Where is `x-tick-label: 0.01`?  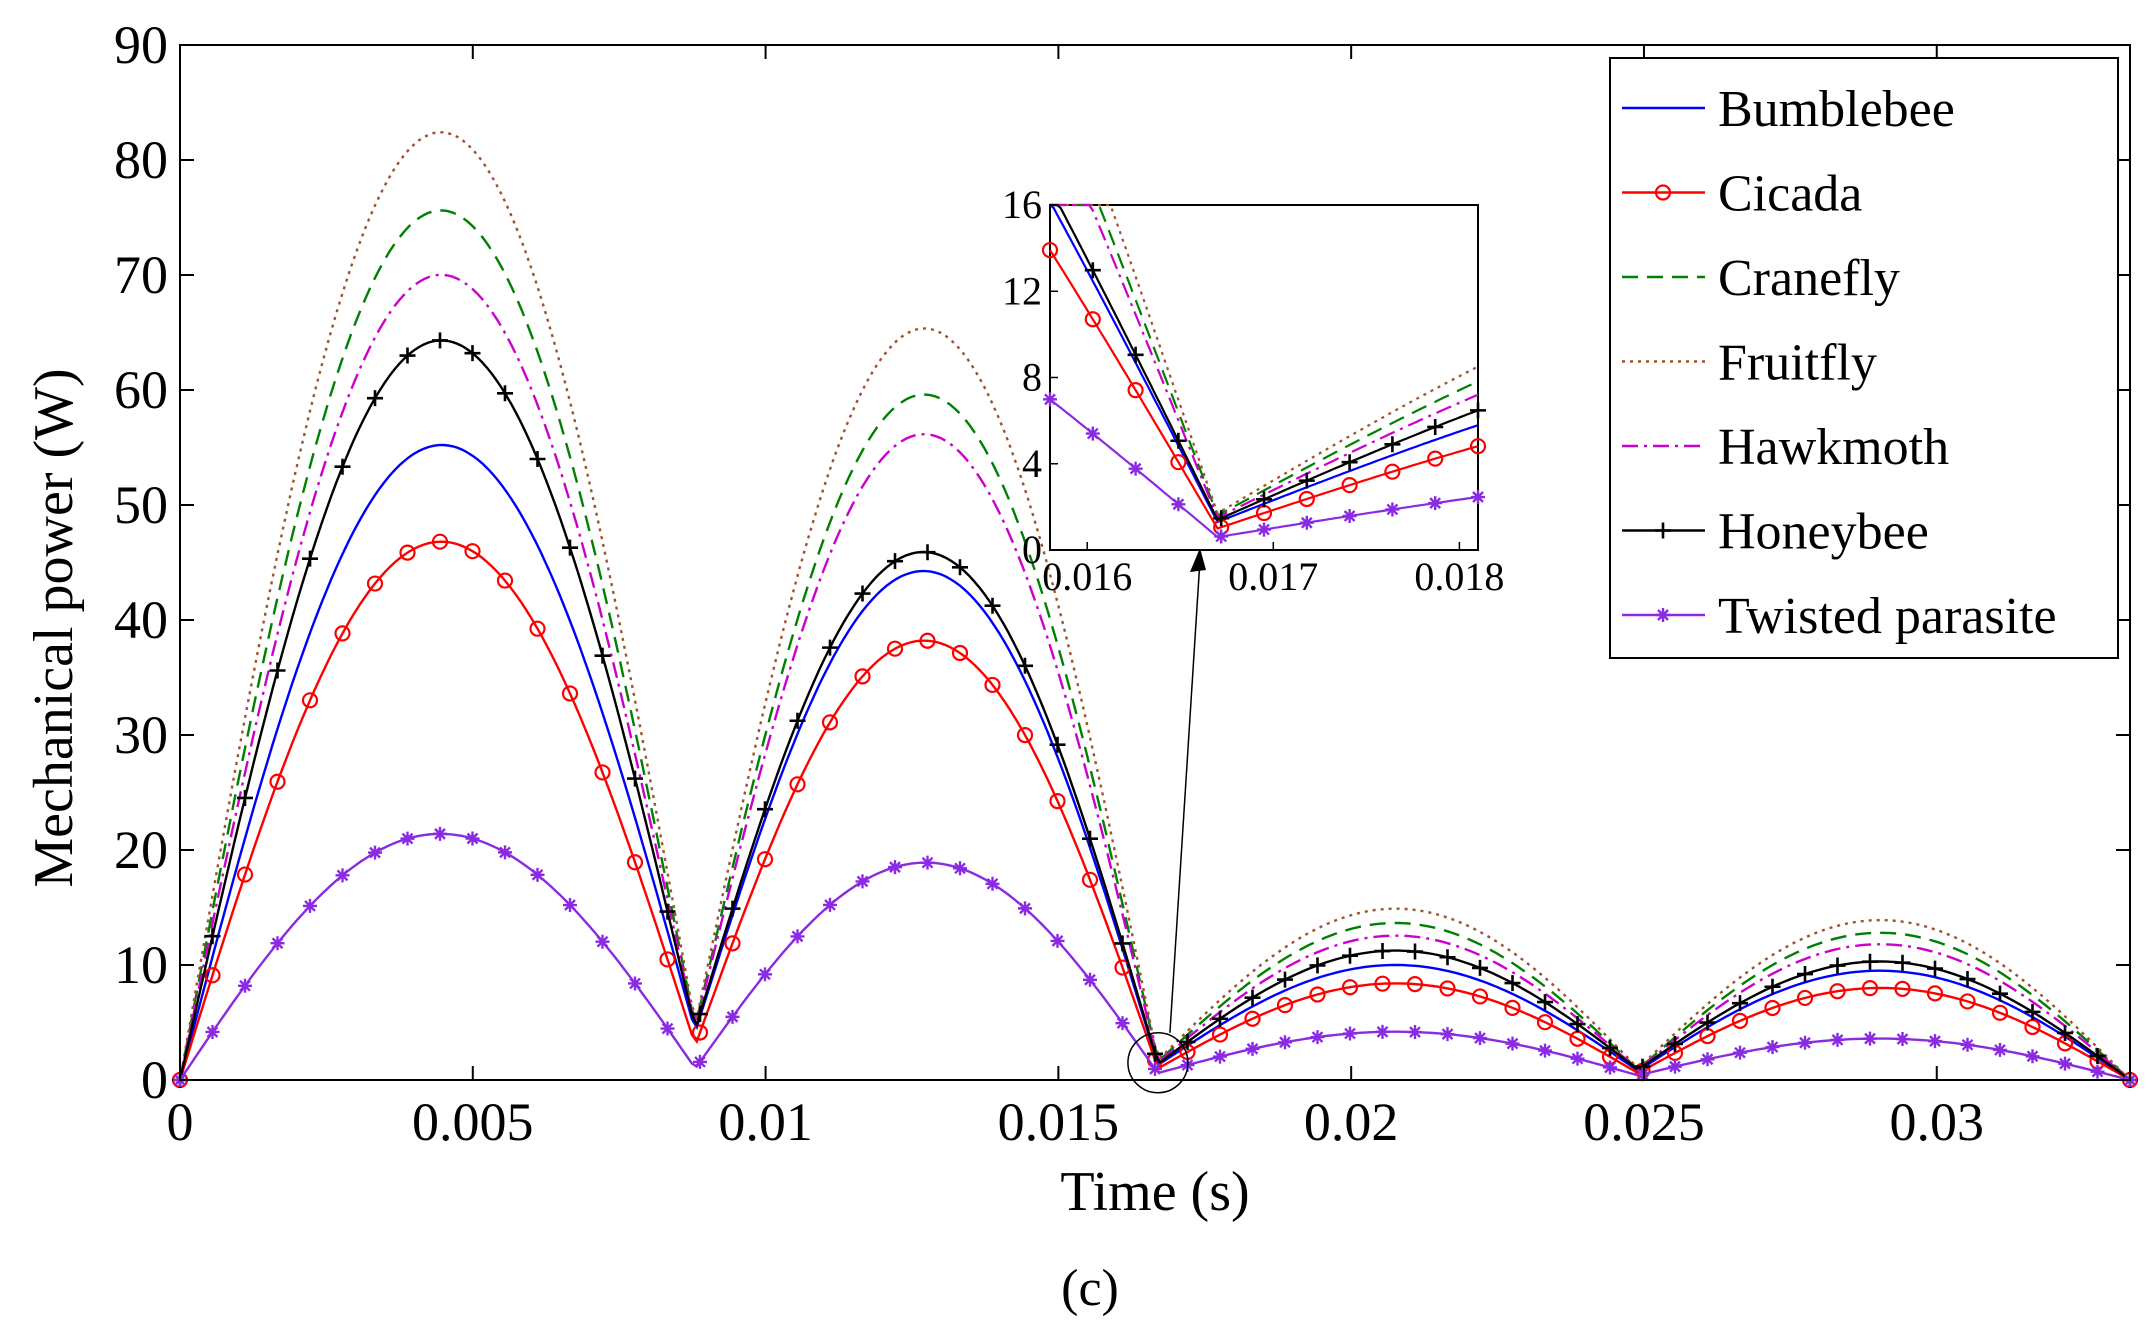 x-tick-label: 0.01 is located at coordinates (765, 1122).